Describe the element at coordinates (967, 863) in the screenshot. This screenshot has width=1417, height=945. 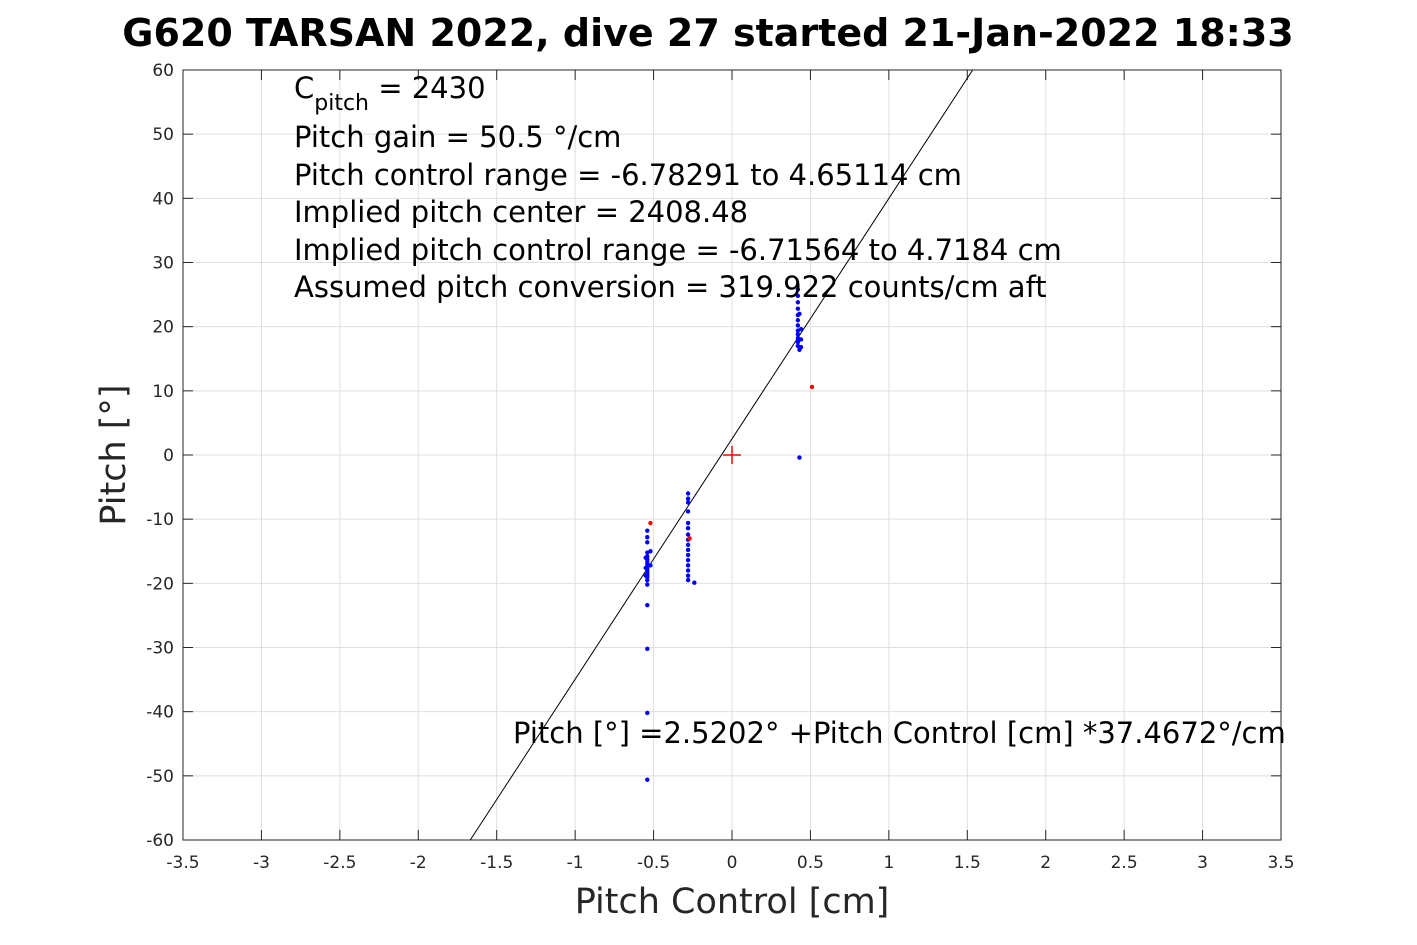
I see `x-tick-label: 1.5` at that location.